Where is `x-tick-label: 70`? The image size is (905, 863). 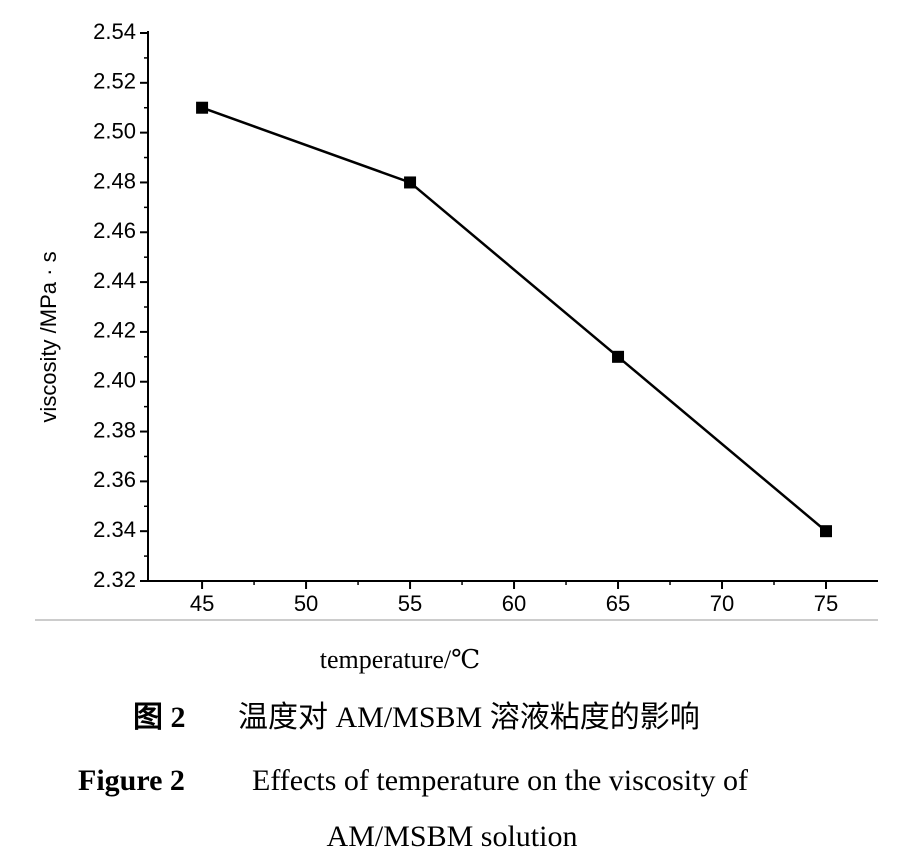 x-tick-label: 70 is located at coordinates (722, 603).